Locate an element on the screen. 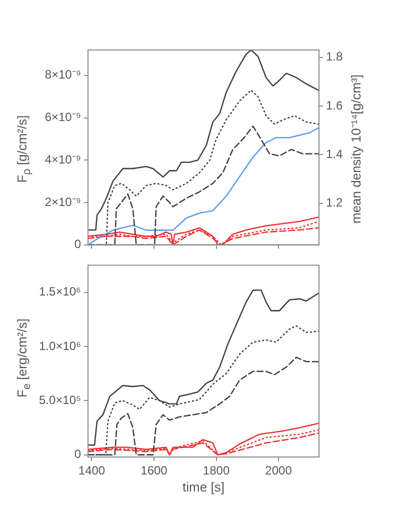  y-tick-label: 1.5×10⁶ is located at coordinates (60, 291).